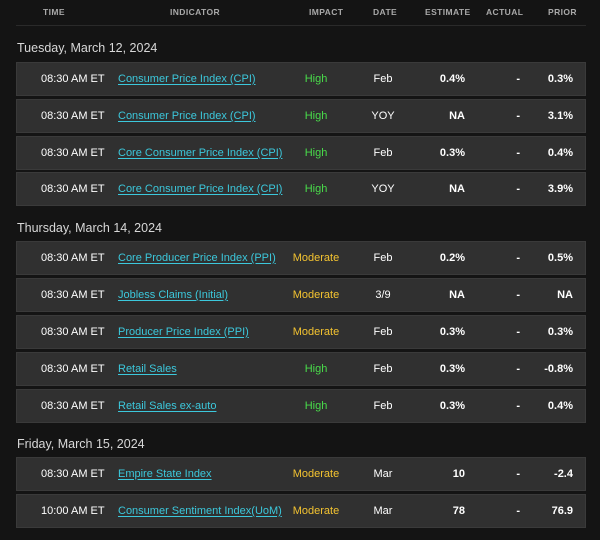 Image resolution: width=600 pixels, height=540 pixels. Describe the element at coordinates (562, 12) in the screenshot. I see `header-prior: PRIOR` at that location.